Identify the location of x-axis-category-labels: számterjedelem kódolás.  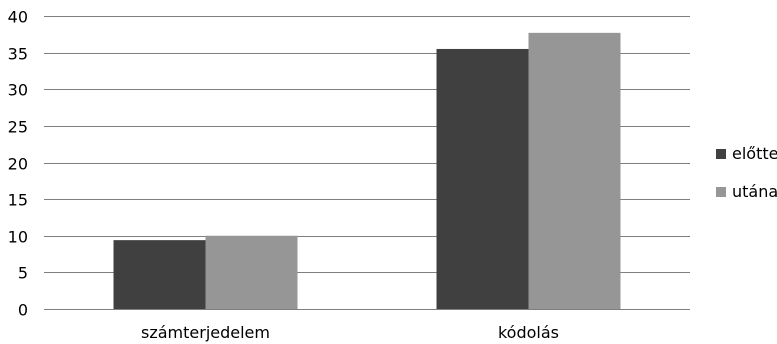
(350, 332).